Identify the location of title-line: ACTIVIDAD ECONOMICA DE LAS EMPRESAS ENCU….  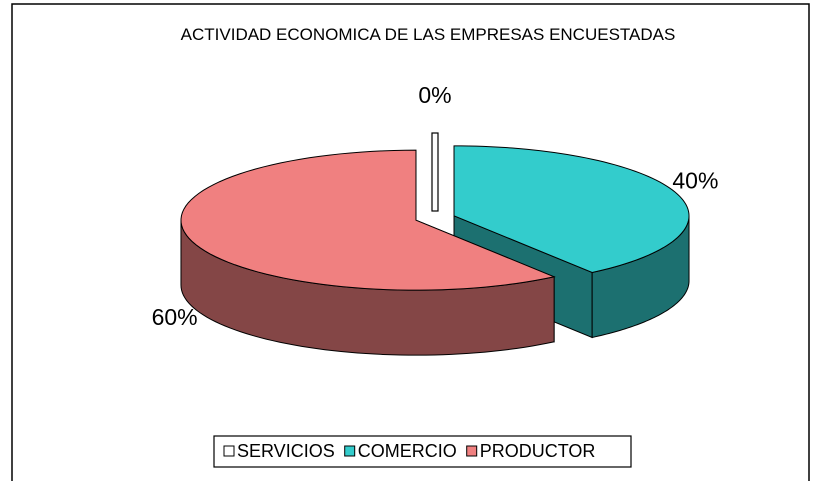
(428, 34).